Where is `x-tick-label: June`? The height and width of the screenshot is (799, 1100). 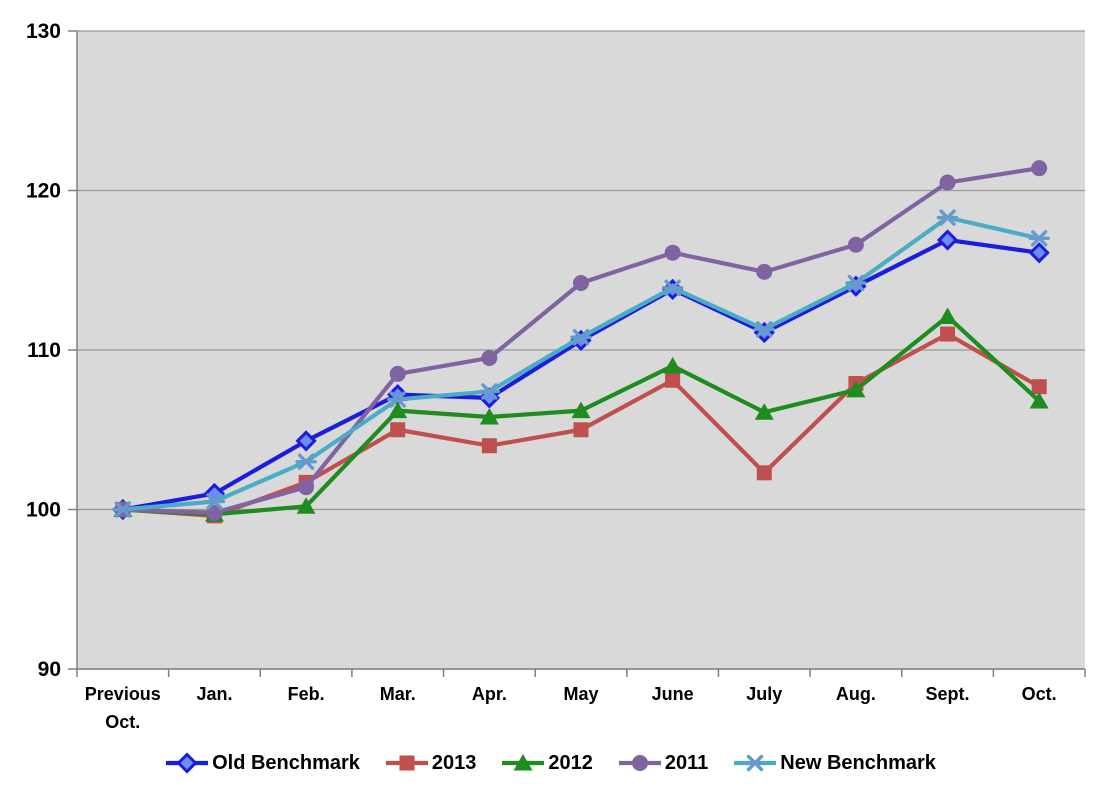 x-tick-label: June is located at coordinates (673, 694).